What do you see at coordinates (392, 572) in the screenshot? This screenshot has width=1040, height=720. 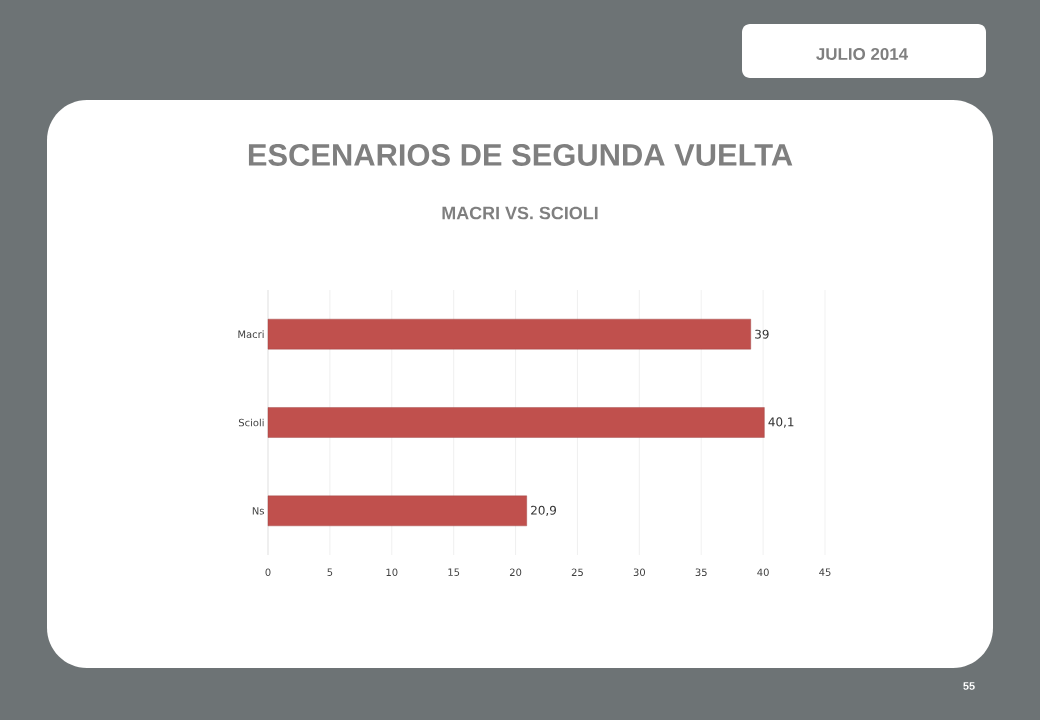 I see `x-tick-label: 10` at bounding box center [392, 572].